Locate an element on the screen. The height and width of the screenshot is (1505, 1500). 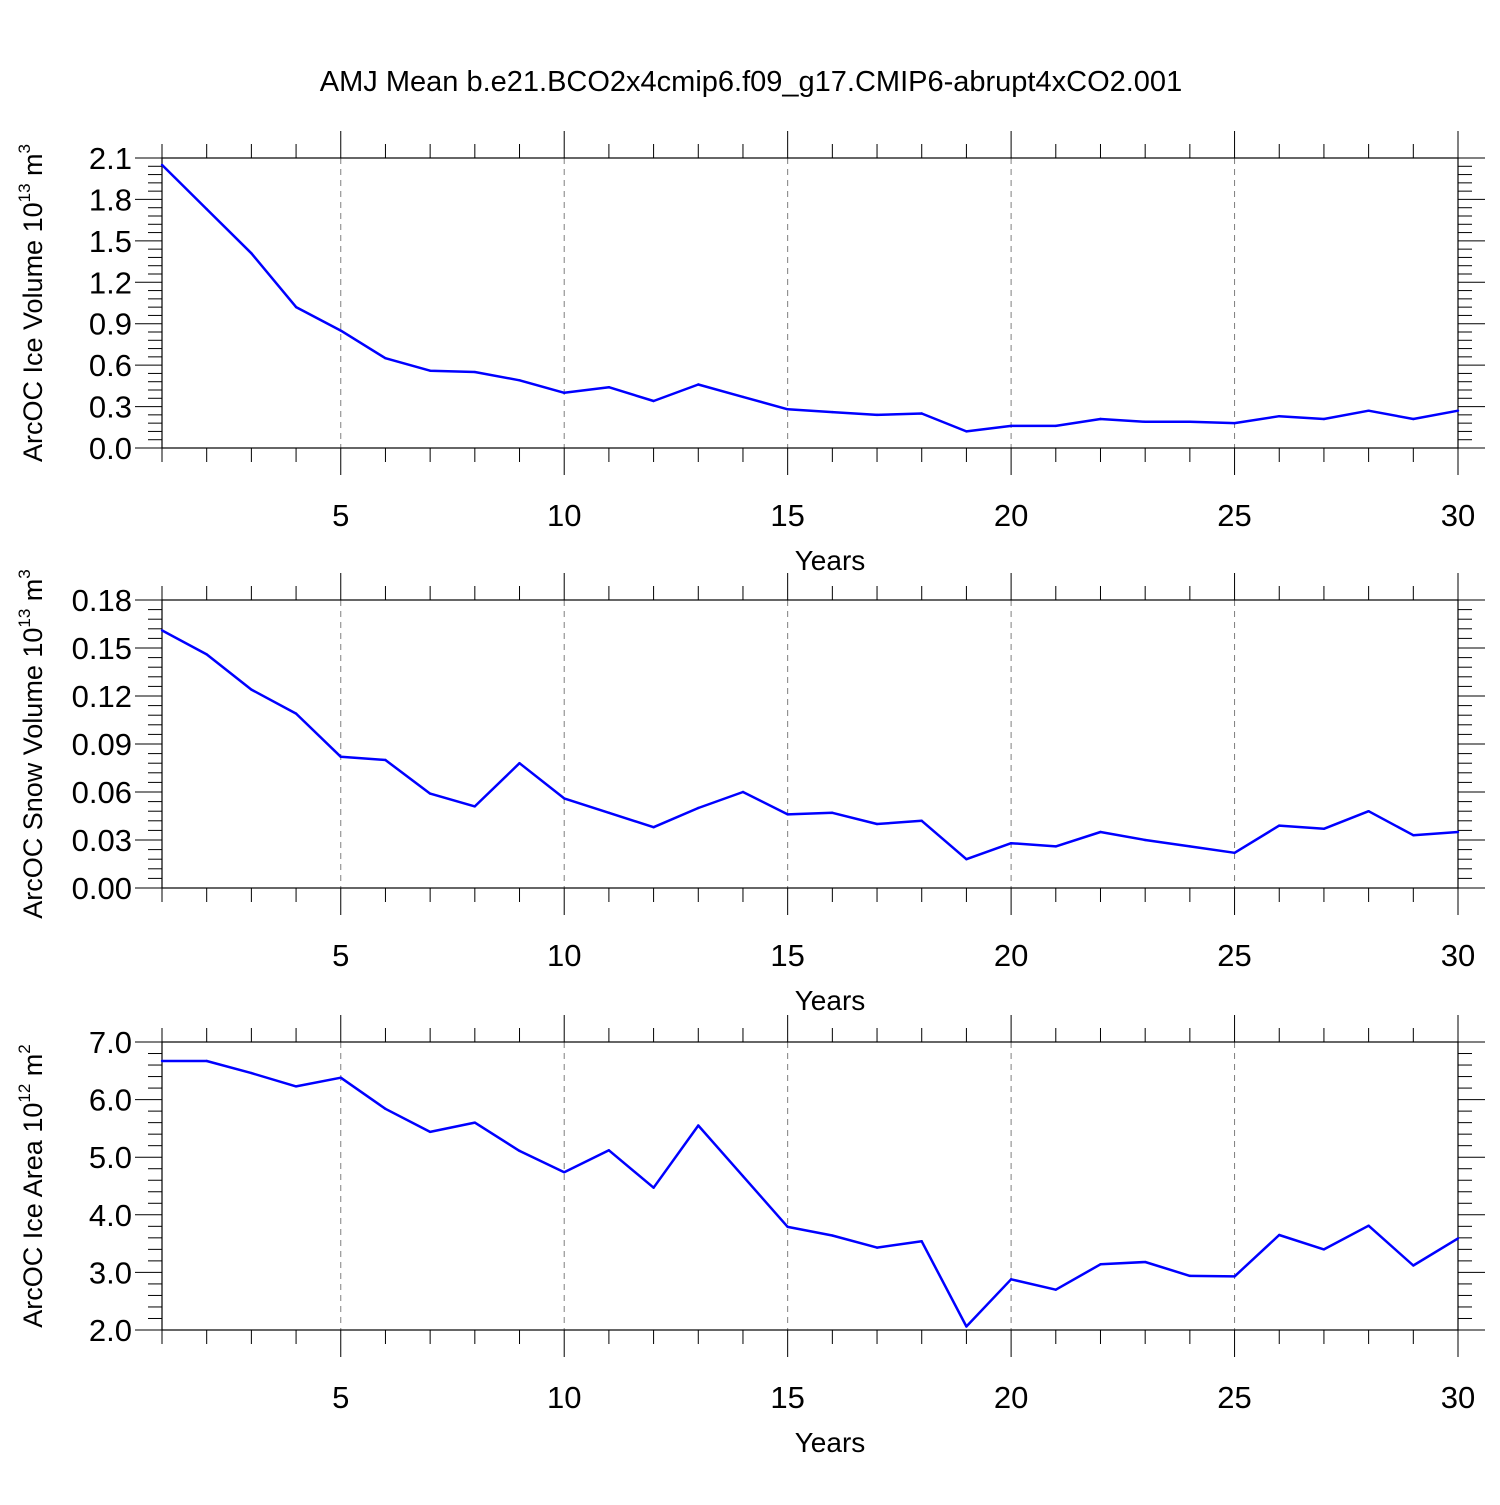
y-tick-label: 6.0 is located at coordinates (110, 1100).